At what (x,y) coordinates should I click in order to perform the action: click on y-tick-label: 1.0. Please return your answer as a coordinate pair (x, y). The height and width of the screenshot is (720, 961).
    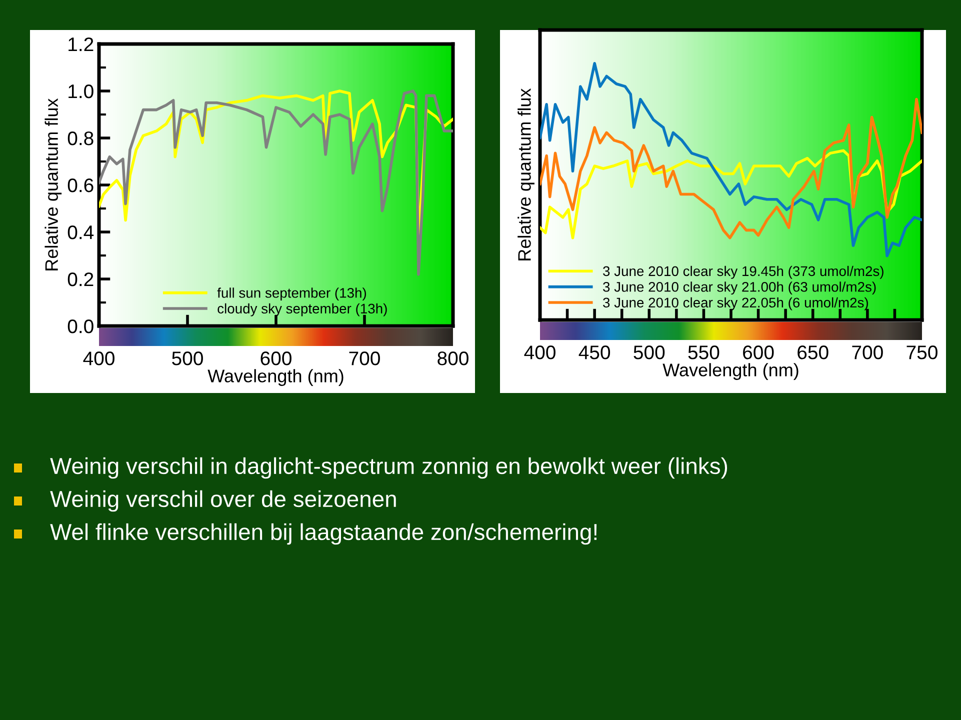
    Looking at the image, I should click on (81, 91).